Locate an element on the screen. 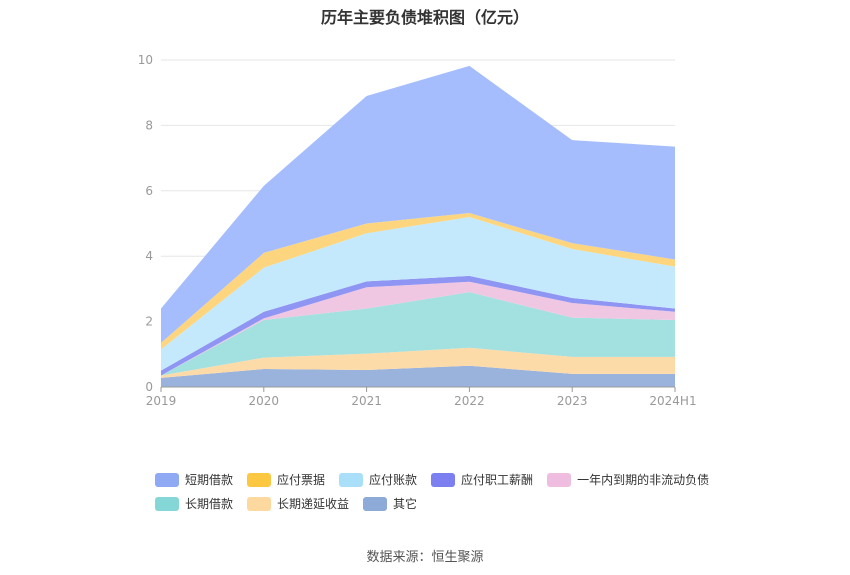 The image size is (850, 575). legend-item: 长期借款 is located at coordinates (194, 504).